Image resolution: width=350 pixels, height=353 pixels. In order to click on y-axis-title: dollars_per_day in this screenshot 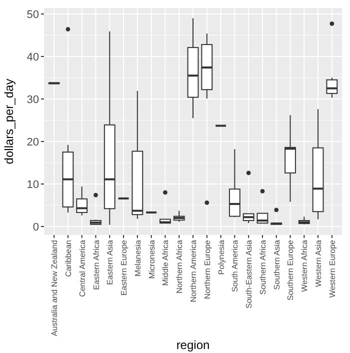, I will do `click(9, 121)`.